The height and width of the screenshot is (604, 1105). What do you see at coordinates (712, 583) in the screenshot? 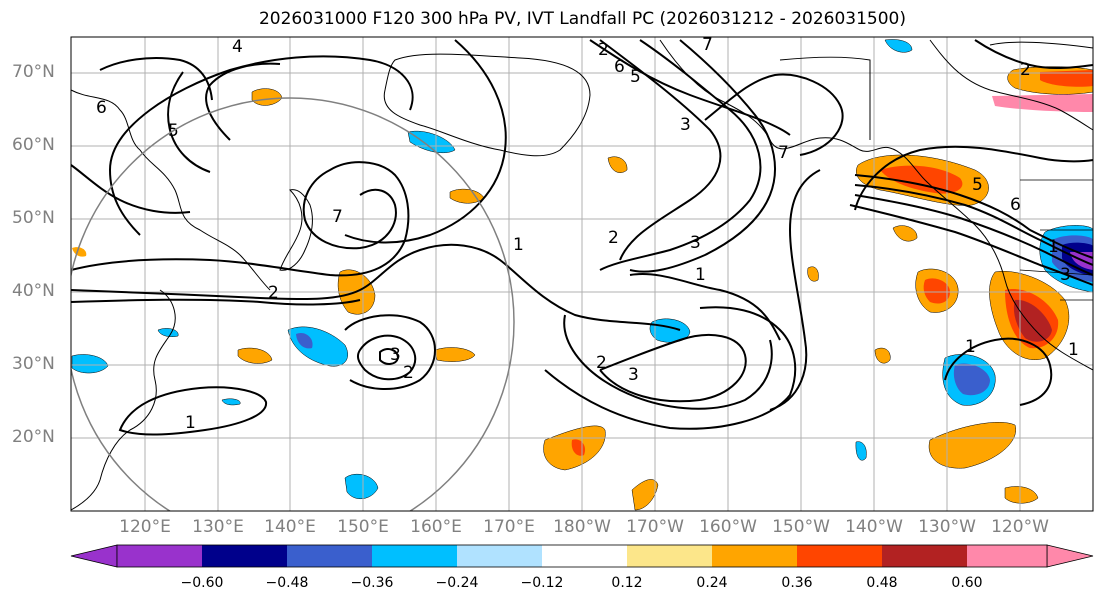
I see `colorbar-tick-label: 0.24` at bounding box center [712, 583].